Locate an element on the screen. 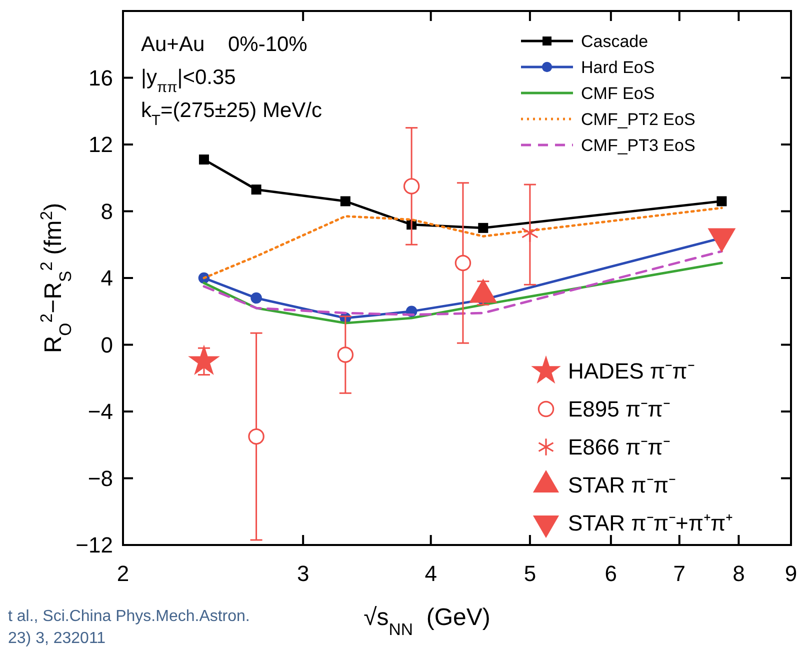 This screenshot has width=811, height=661. legend-label: Cascade is located at coordinates (614, 41).